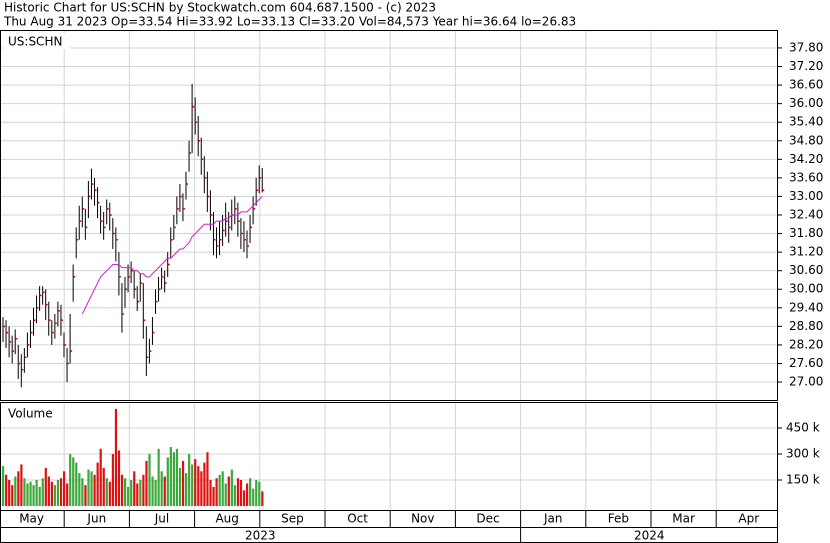  Describe the element at coordinates (806, 344) in the screenshot. I see `y-tick-label: 28.20` at that location.